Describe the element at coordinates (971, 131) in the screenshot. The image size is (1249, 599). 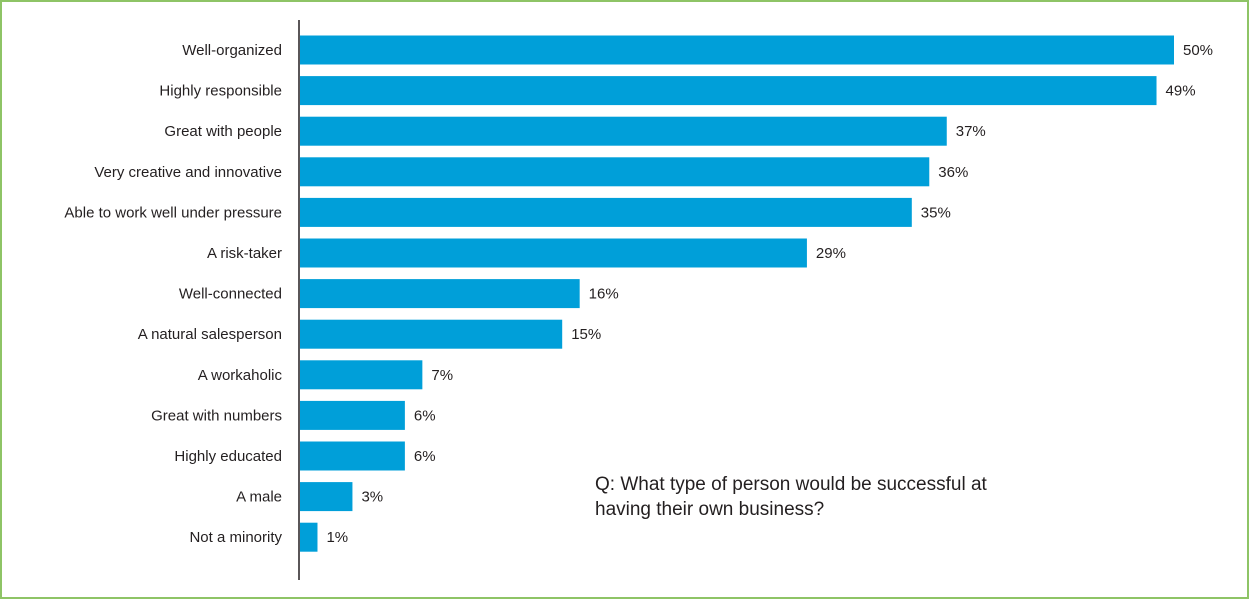
I see `data-label: 37%` at that location.